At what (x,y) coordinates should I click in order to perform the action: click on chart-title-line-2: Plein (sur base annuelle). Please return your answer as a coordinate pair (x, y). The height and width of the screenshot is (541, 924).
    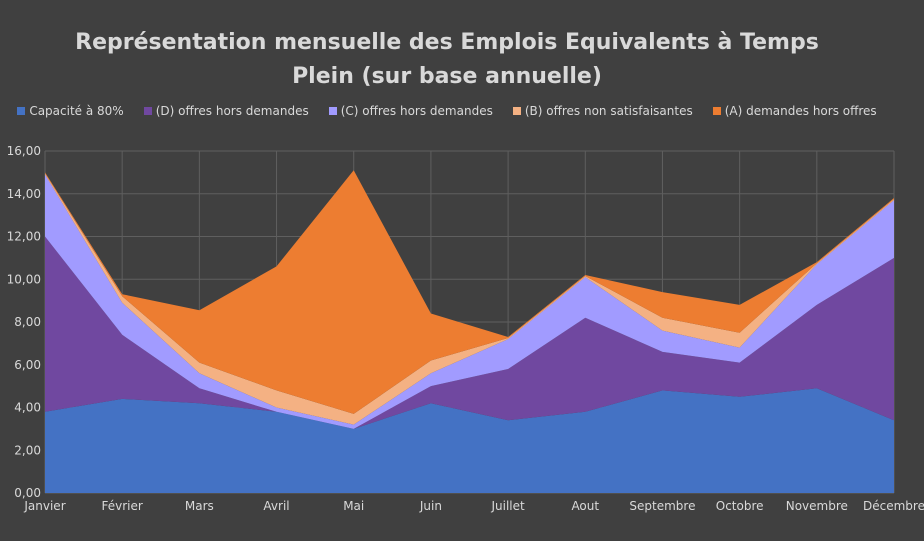
    Looking at the image, I should click on (447, 76).